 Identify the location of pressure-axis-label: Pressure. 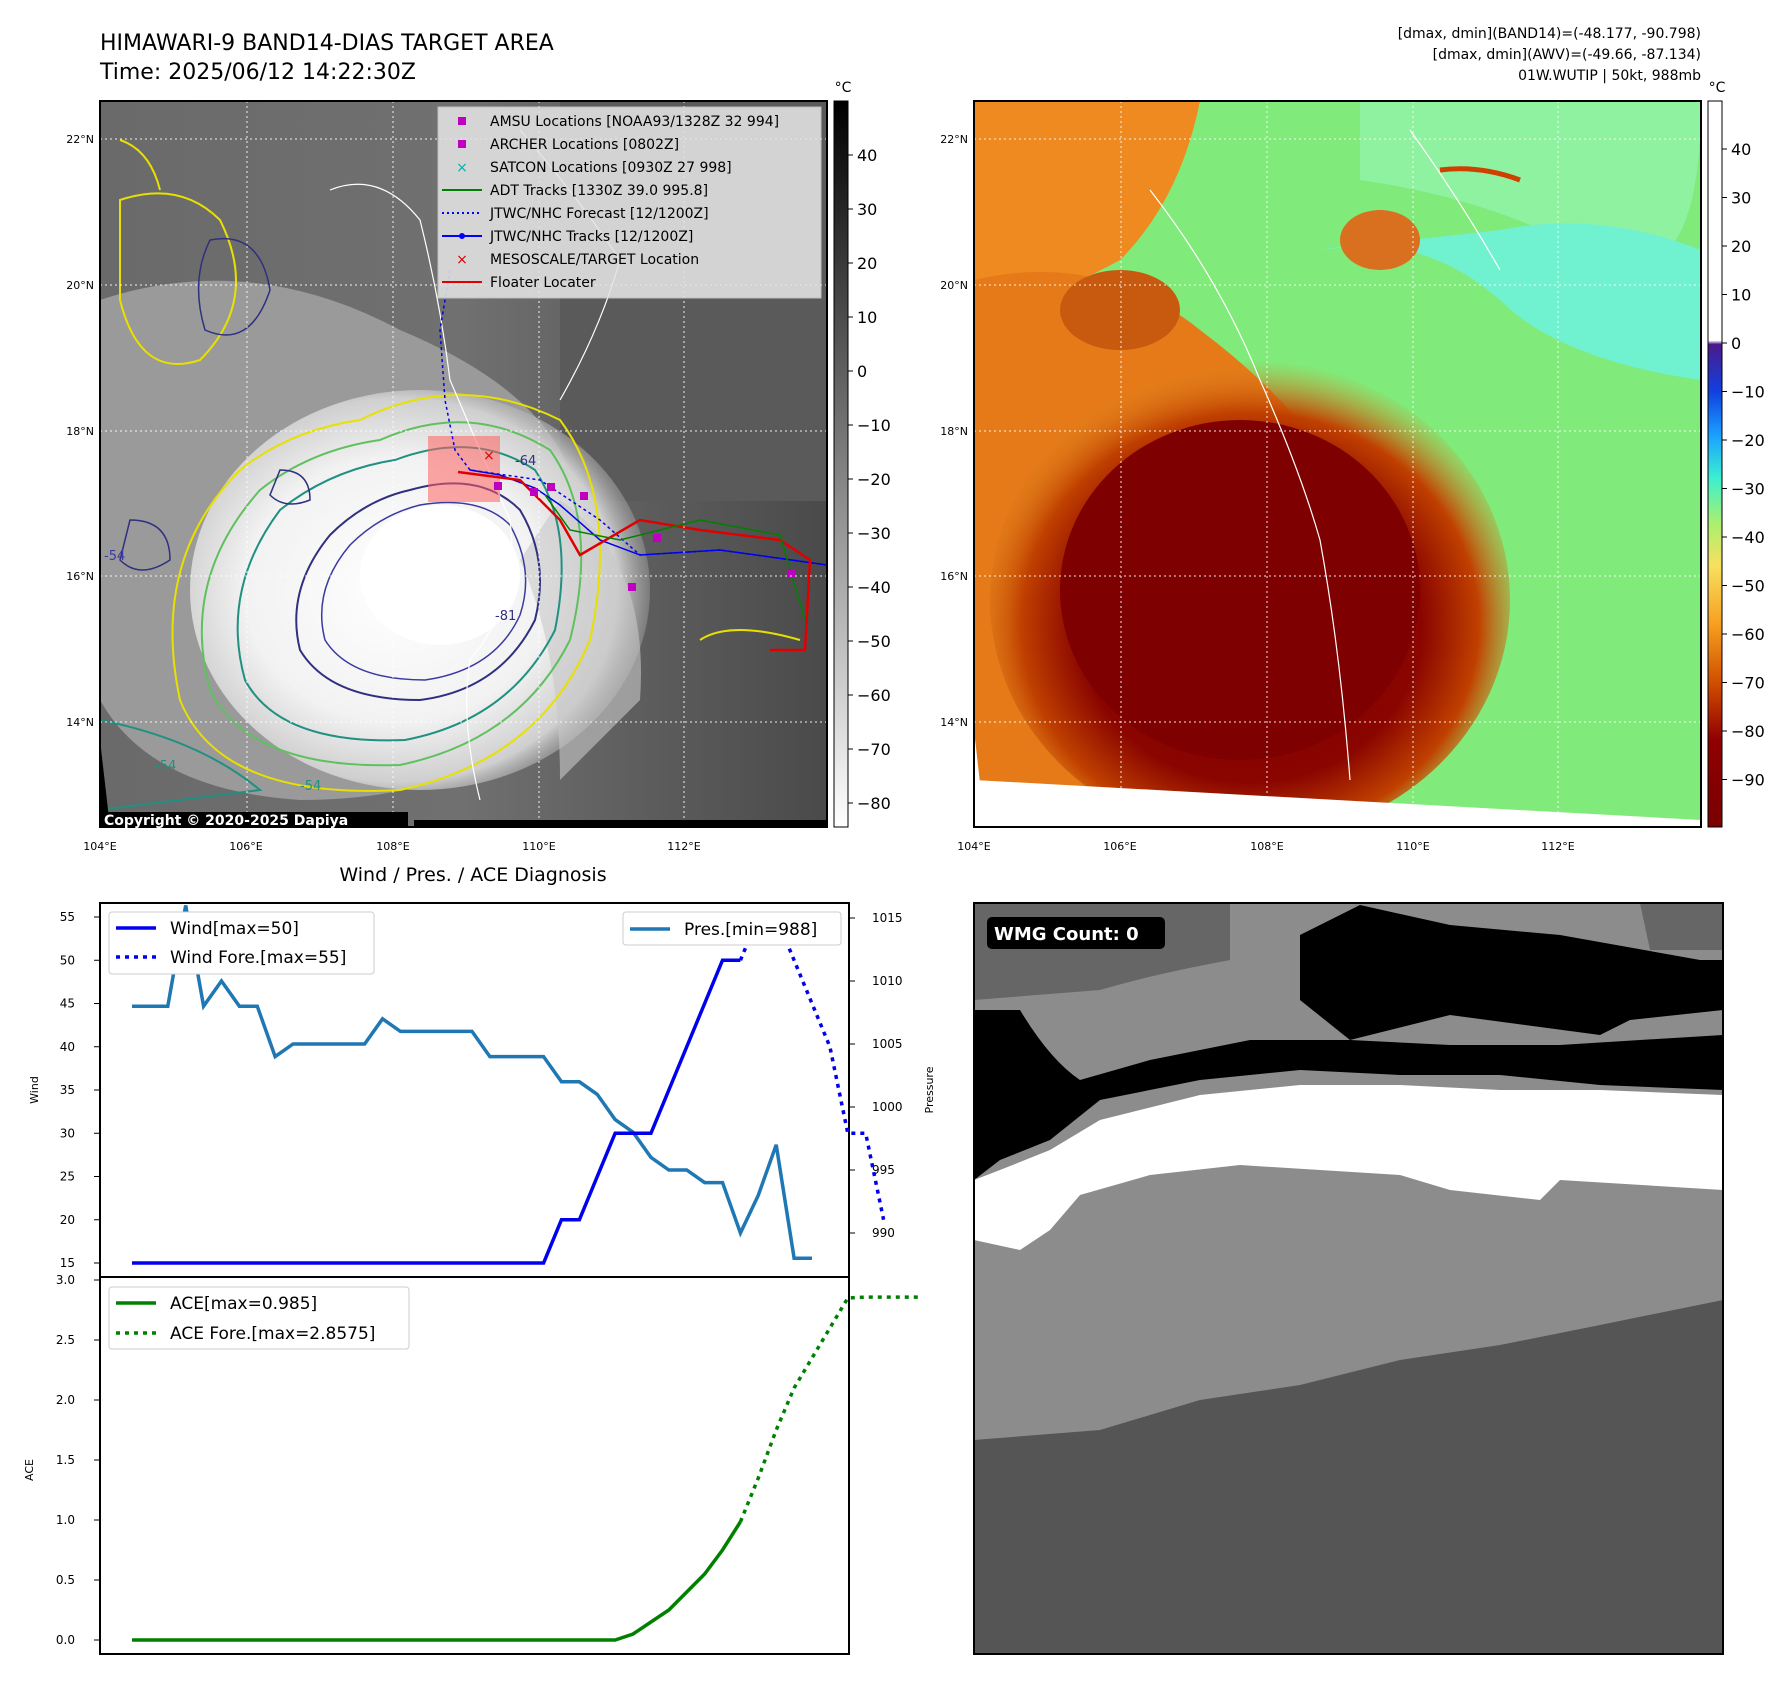
(929, 1089).